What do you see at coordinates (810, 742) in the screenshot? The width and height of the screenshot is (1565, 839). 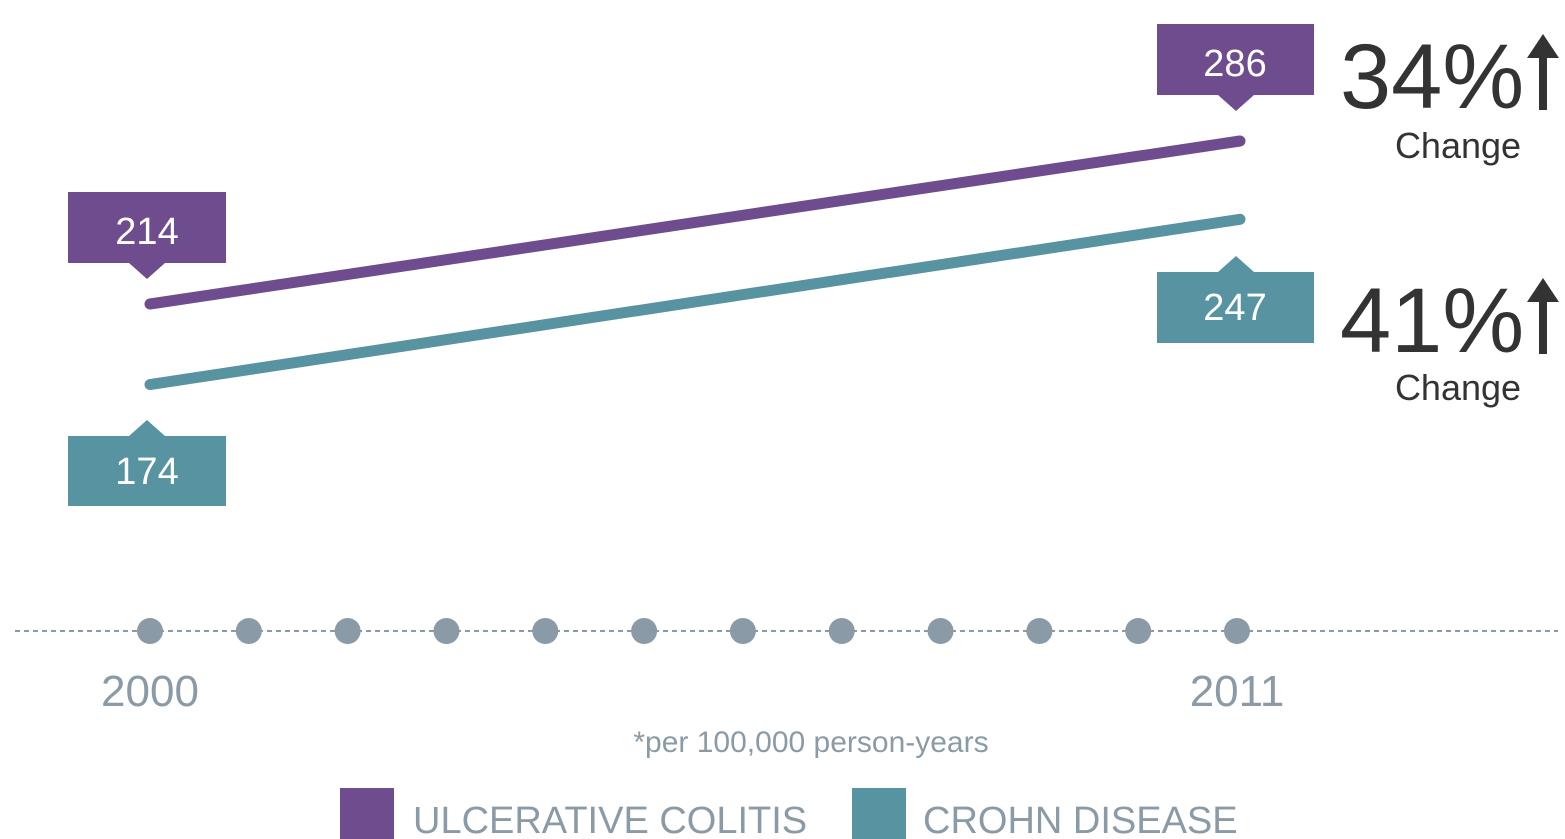 I see `footnote: *per 100,000 person-years` at bounding box center [810, 742].